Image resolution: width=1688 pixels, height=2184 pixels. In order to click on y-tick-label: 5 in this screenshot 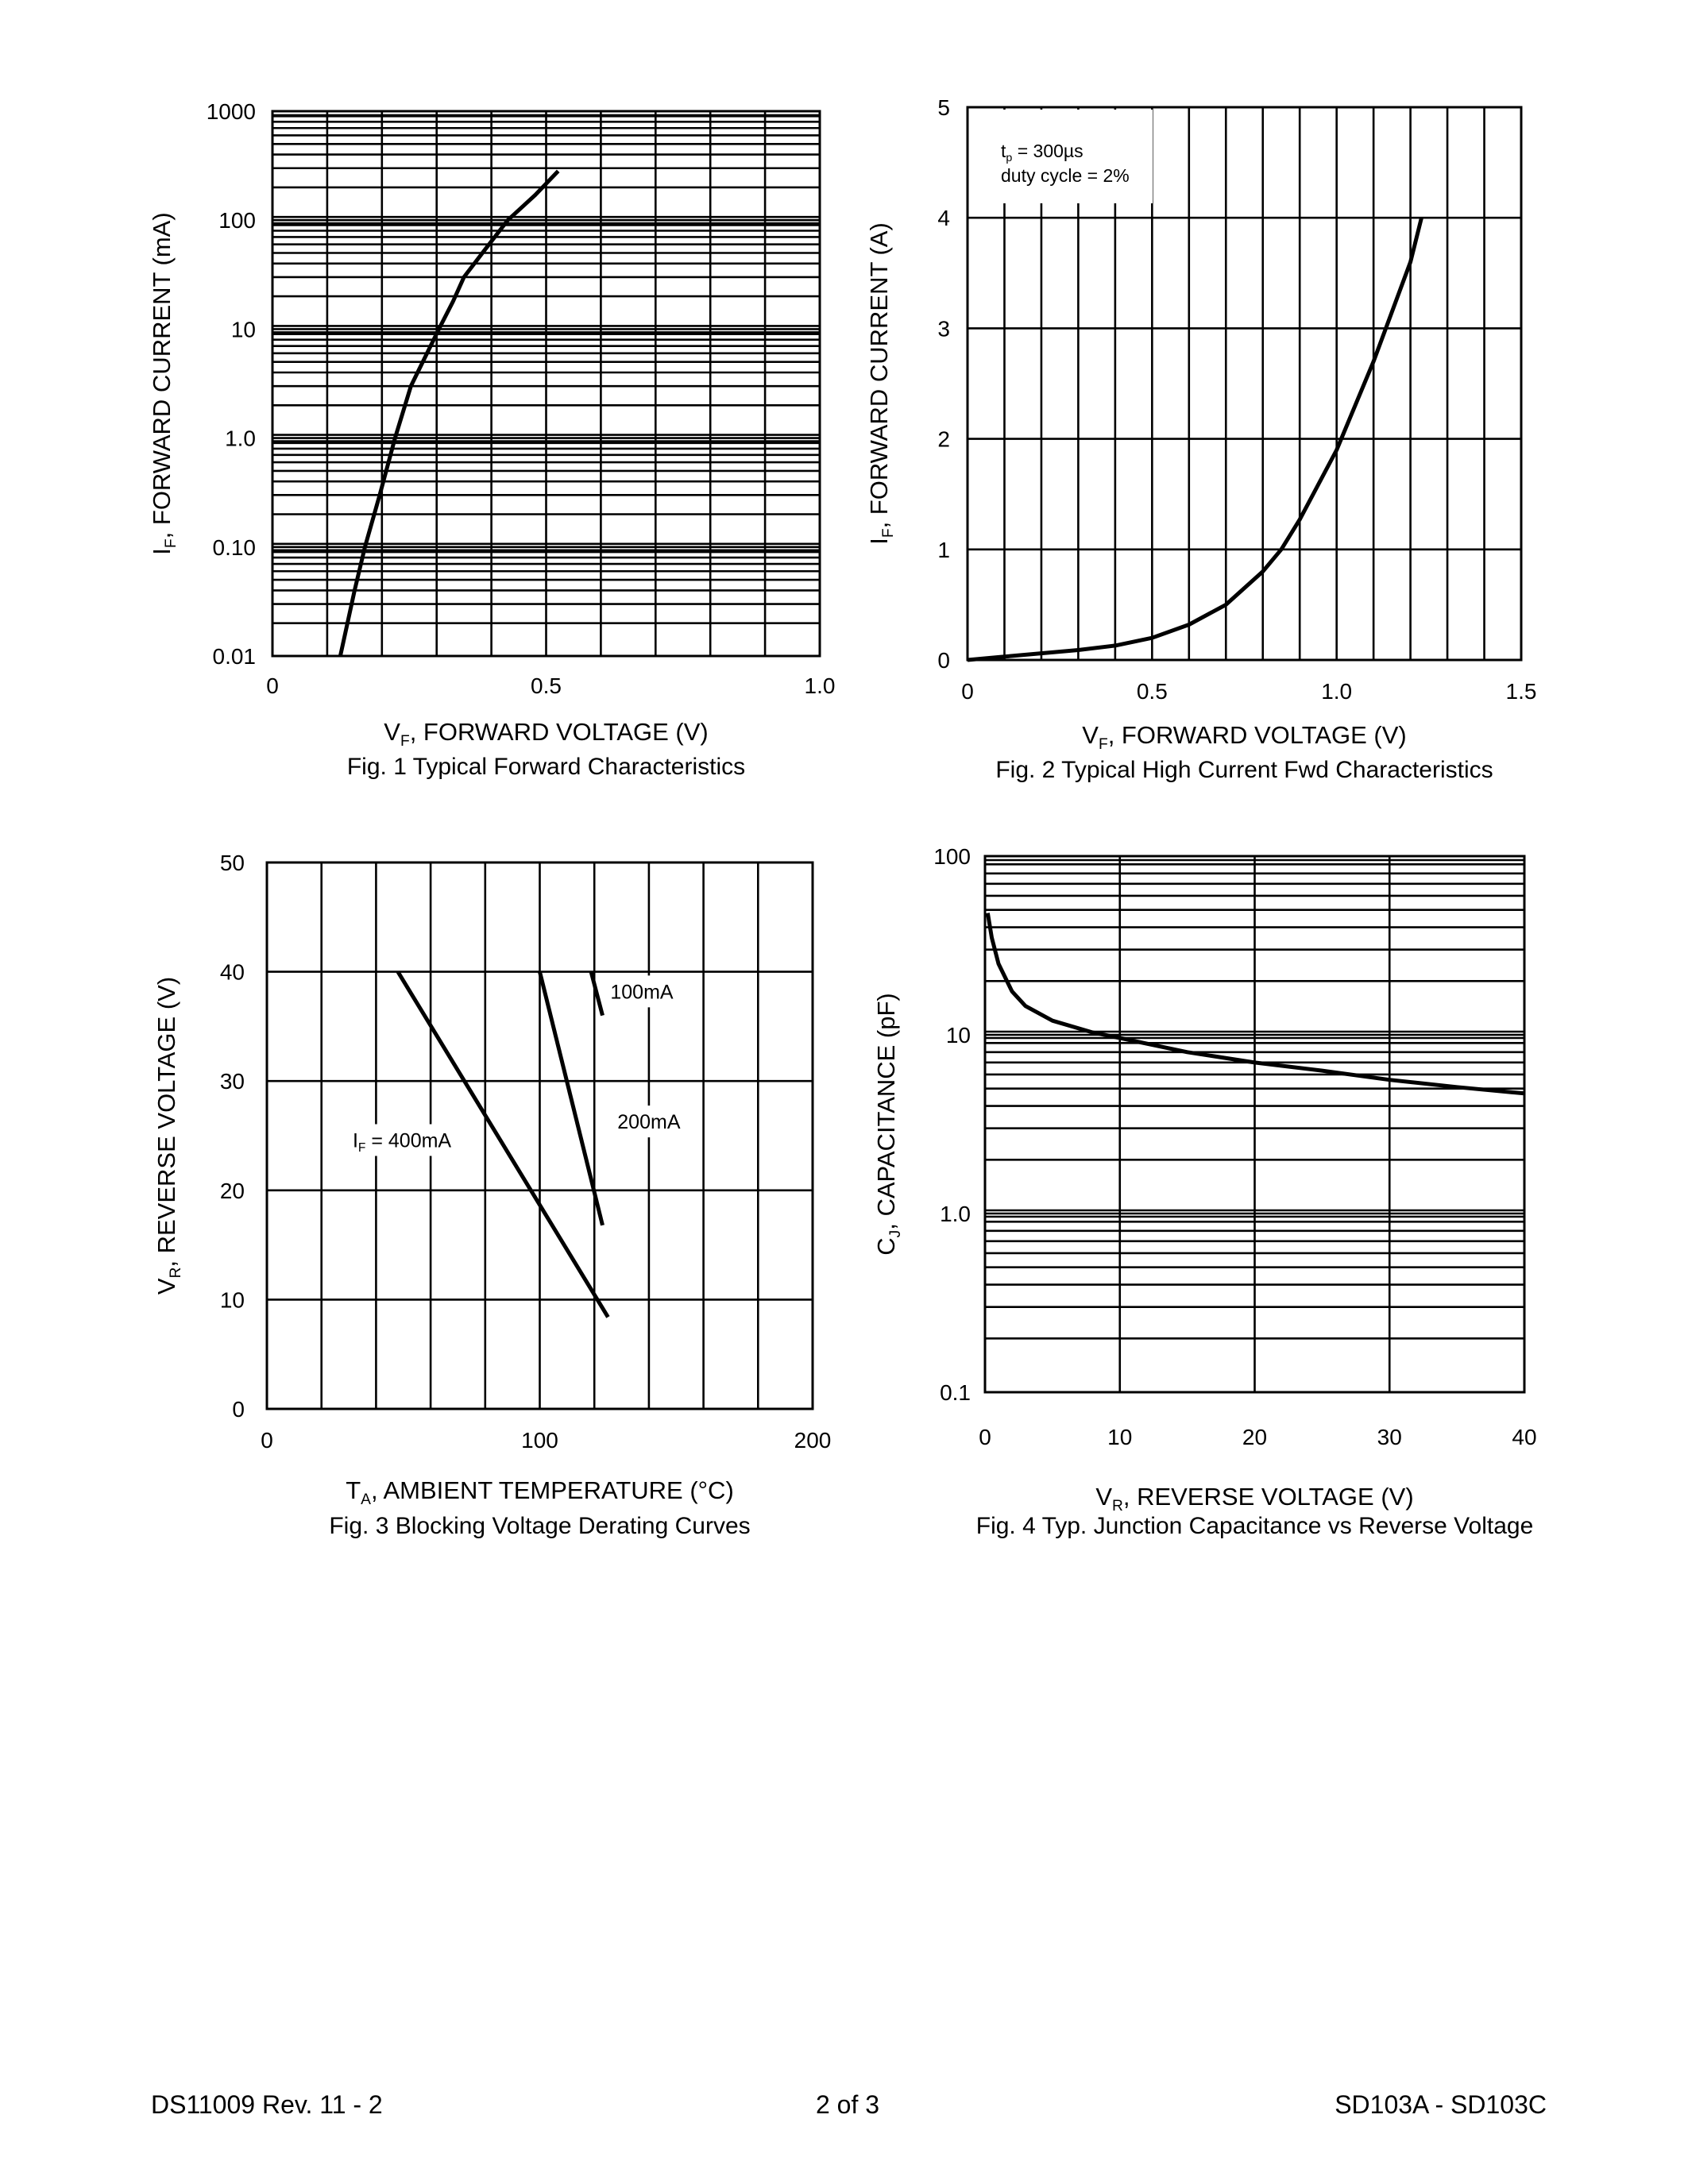, I will do `click(944, 107)`.